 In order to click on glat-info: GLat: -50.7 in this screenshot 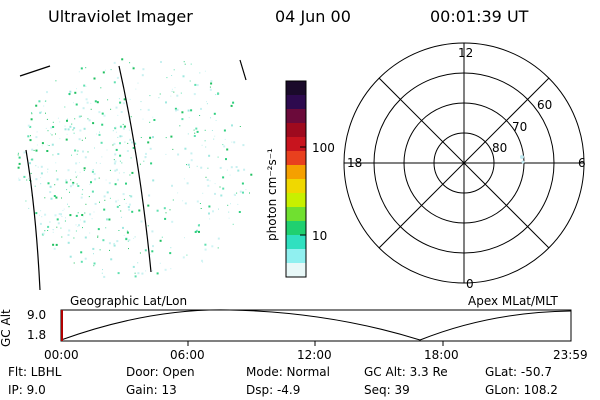, I will do `click(518, 372)`.